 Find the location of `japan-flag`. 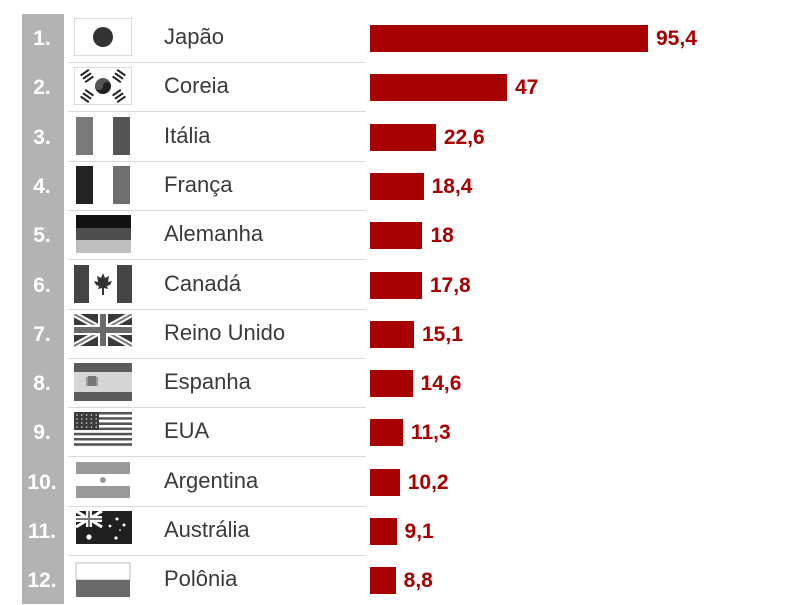

japan-flag is located at coordinates (103, 37).